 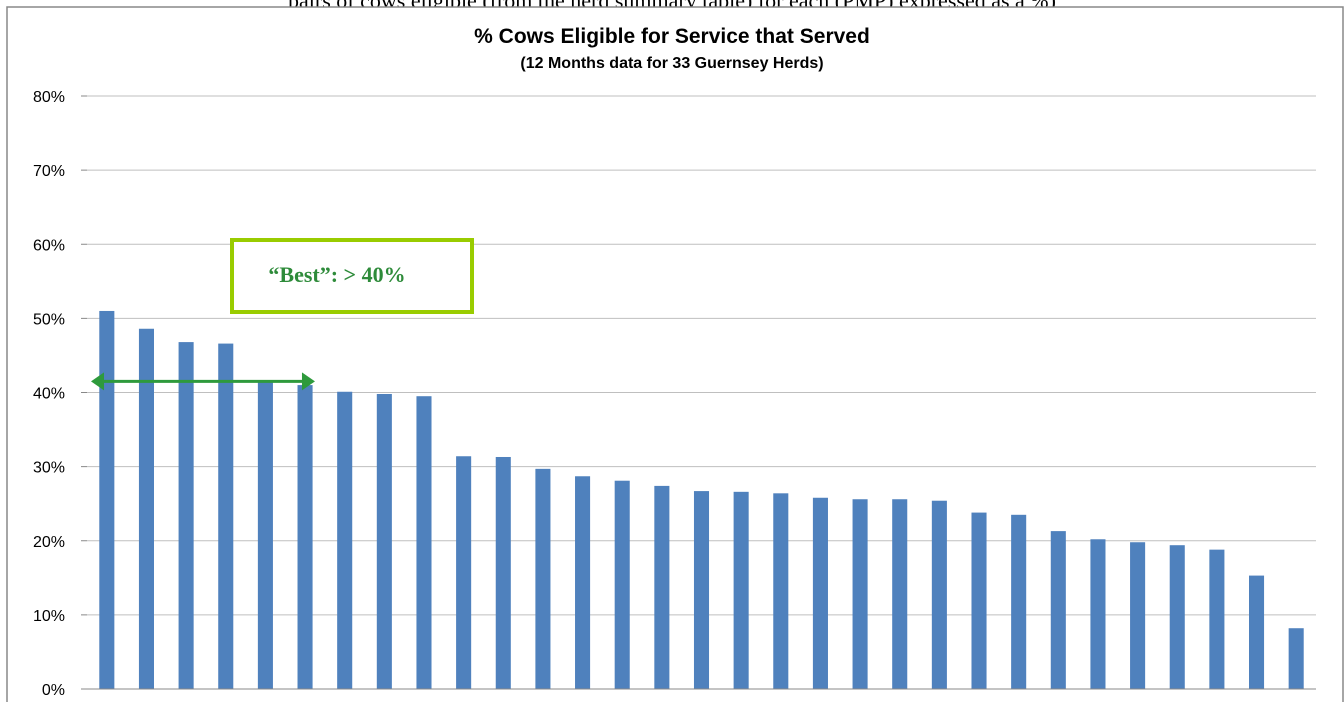 I want to click on y-tick-label: 50%, so click(x=49, y=319).